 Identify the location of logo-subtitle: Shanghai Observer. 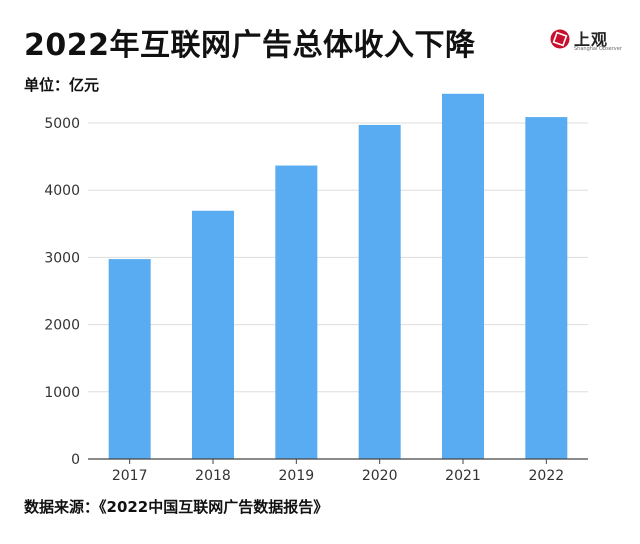
(598, 49).